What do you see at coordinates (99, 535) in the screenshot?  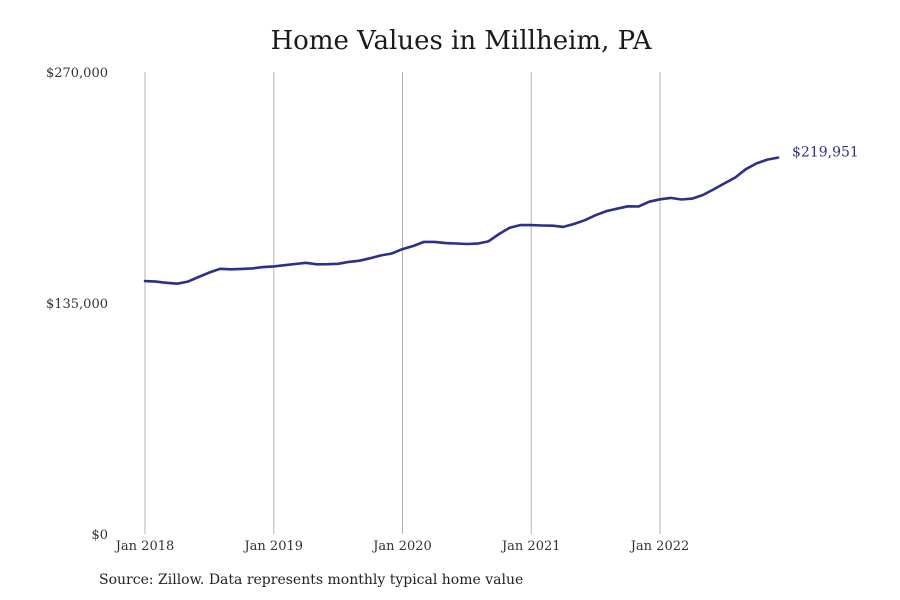 I see `y-tick-label: $0` at bounding box center [99, 535].